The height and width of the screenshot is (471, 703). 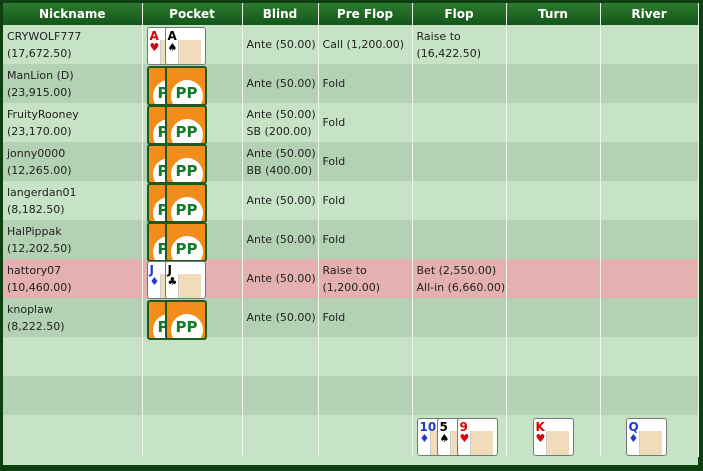 What do you see at coordinates (39, 92) in the screenshot?
I see `player-stack: (23,915.00)` at bounding box center [39, 92].